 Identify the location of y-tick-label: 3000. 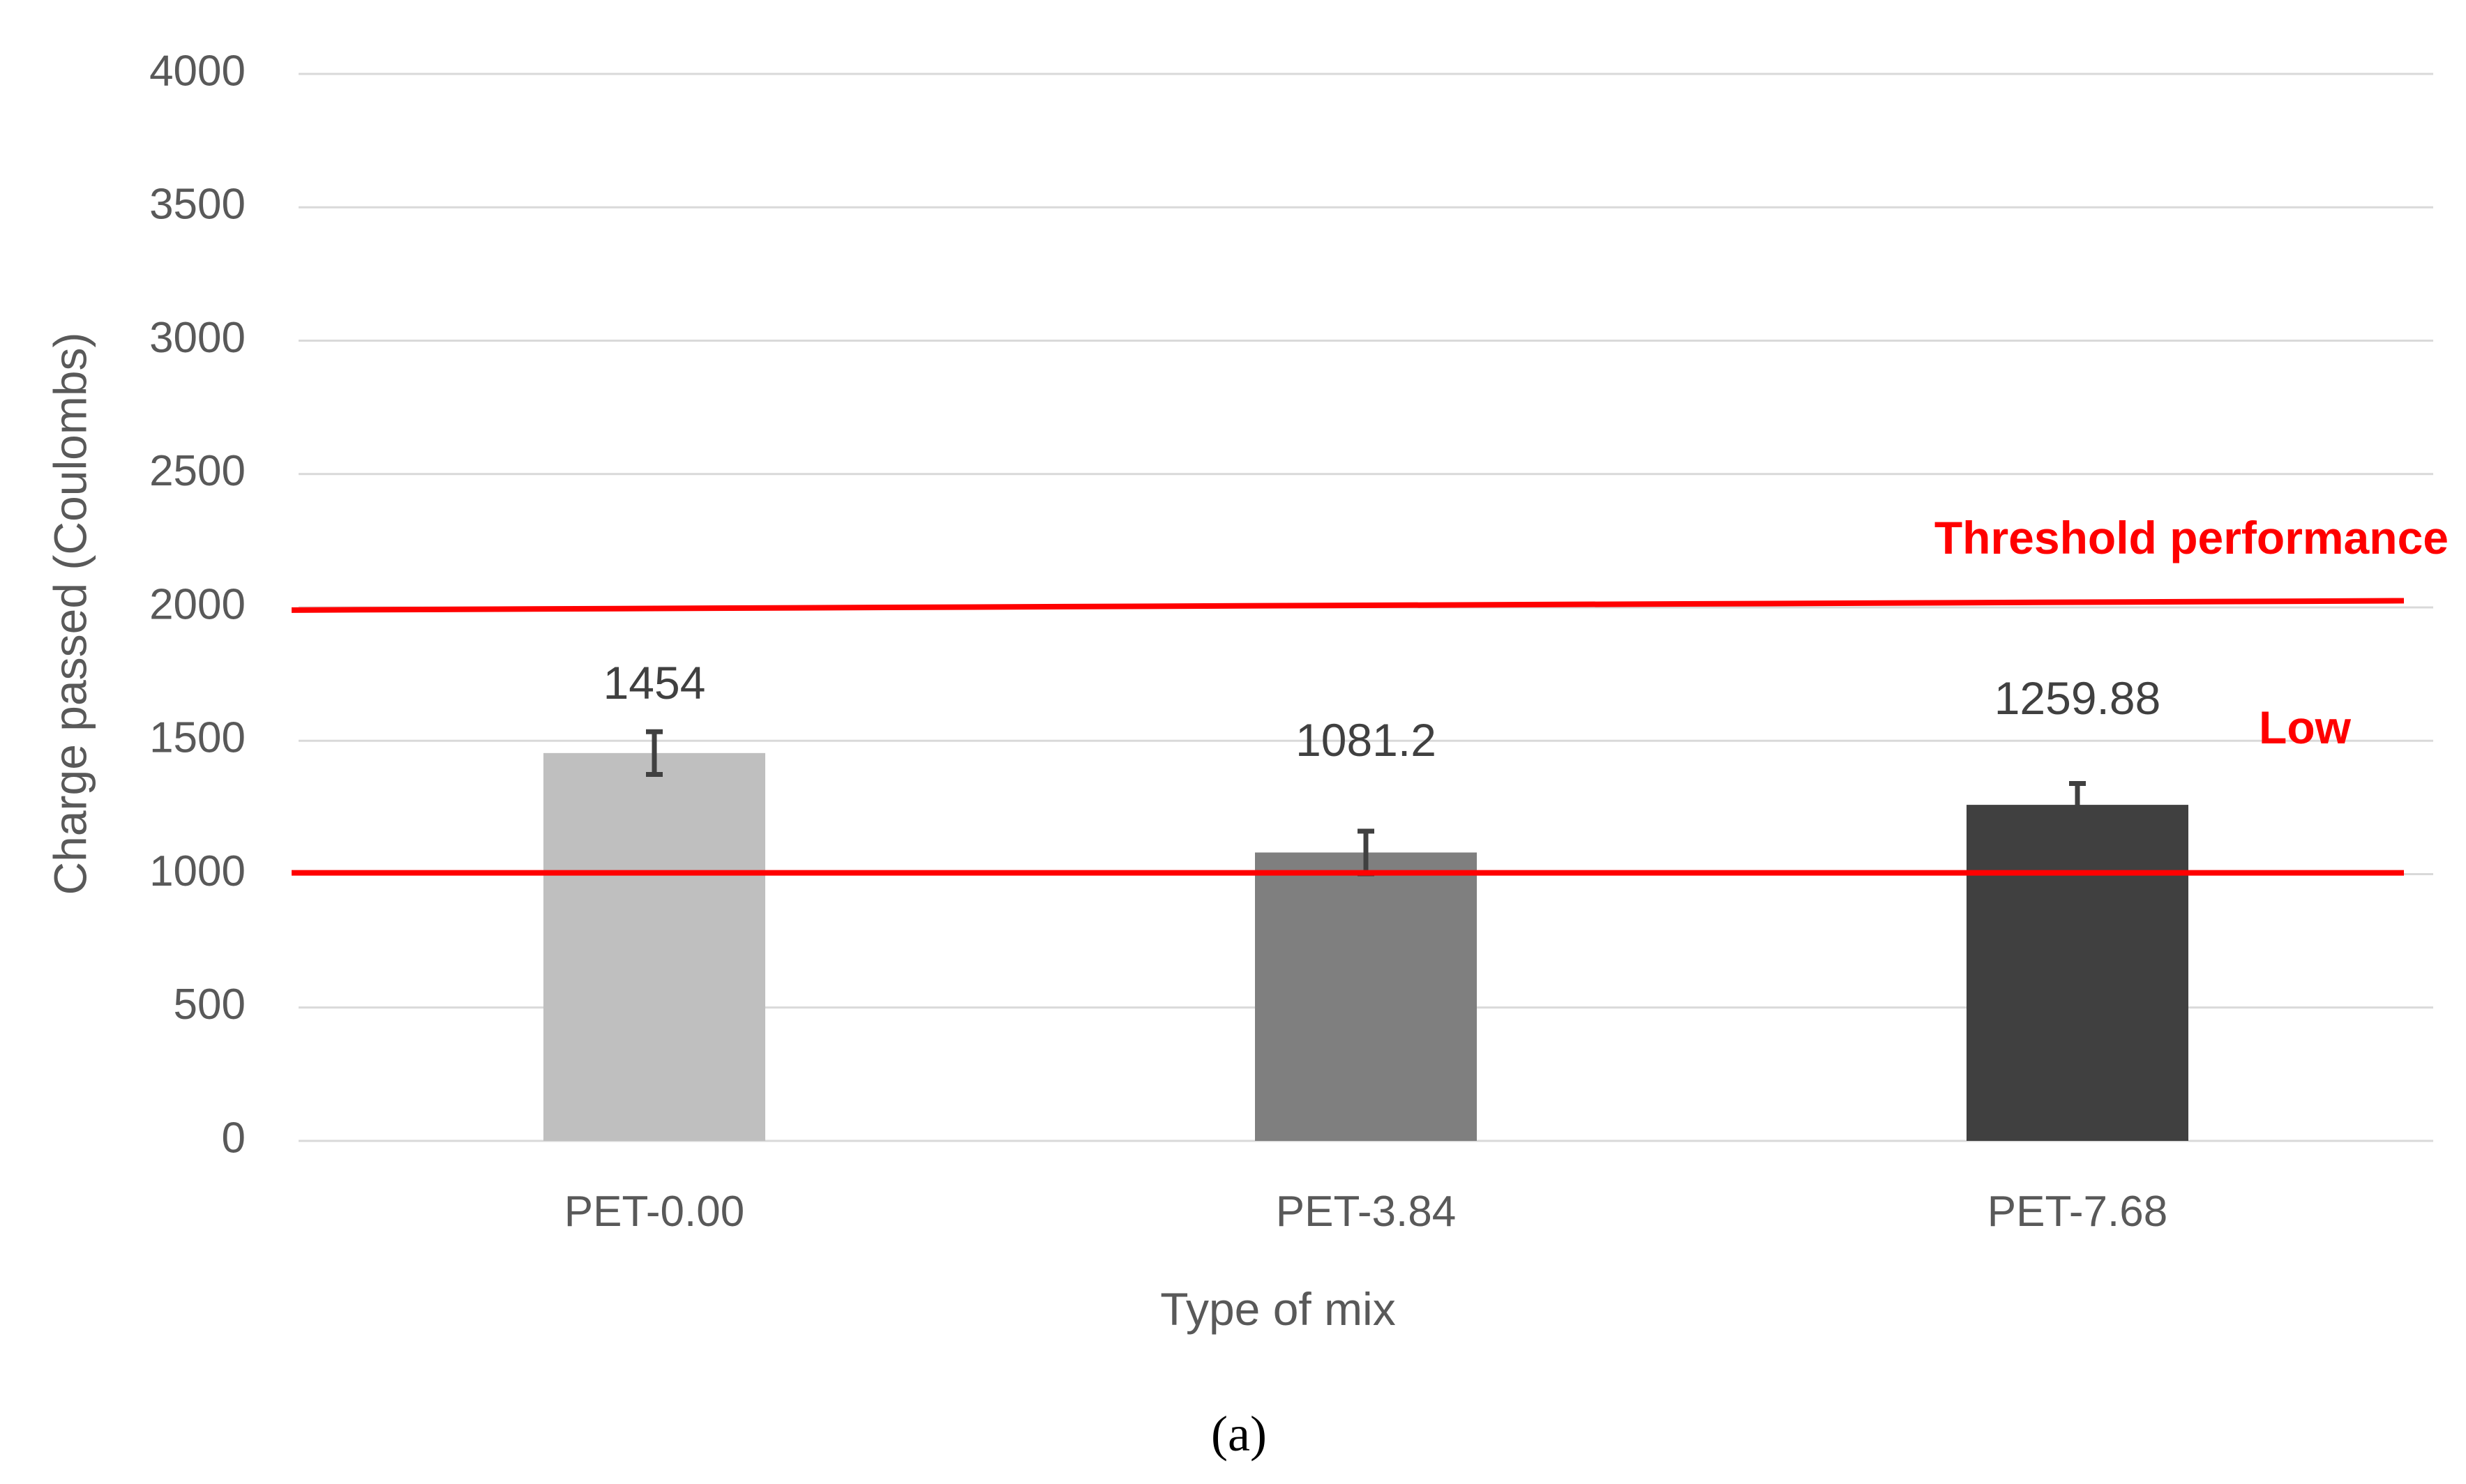
(197, 338).